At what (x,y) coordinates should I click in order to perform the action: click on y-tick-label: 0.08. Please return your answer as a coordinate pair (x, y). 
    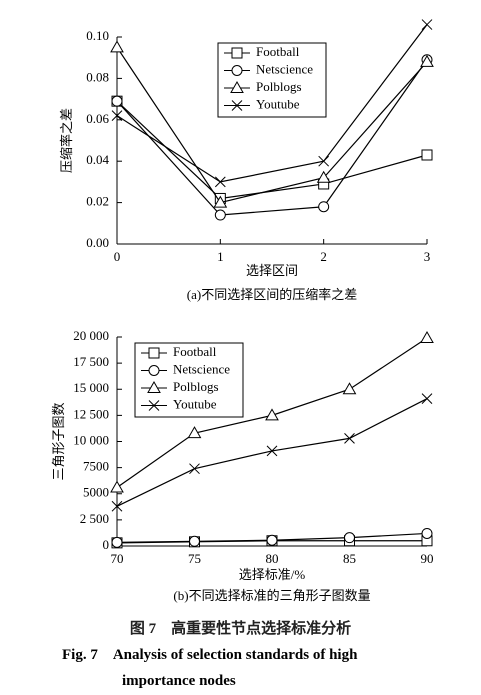
    Looking at the image, I should click on (97, 76).